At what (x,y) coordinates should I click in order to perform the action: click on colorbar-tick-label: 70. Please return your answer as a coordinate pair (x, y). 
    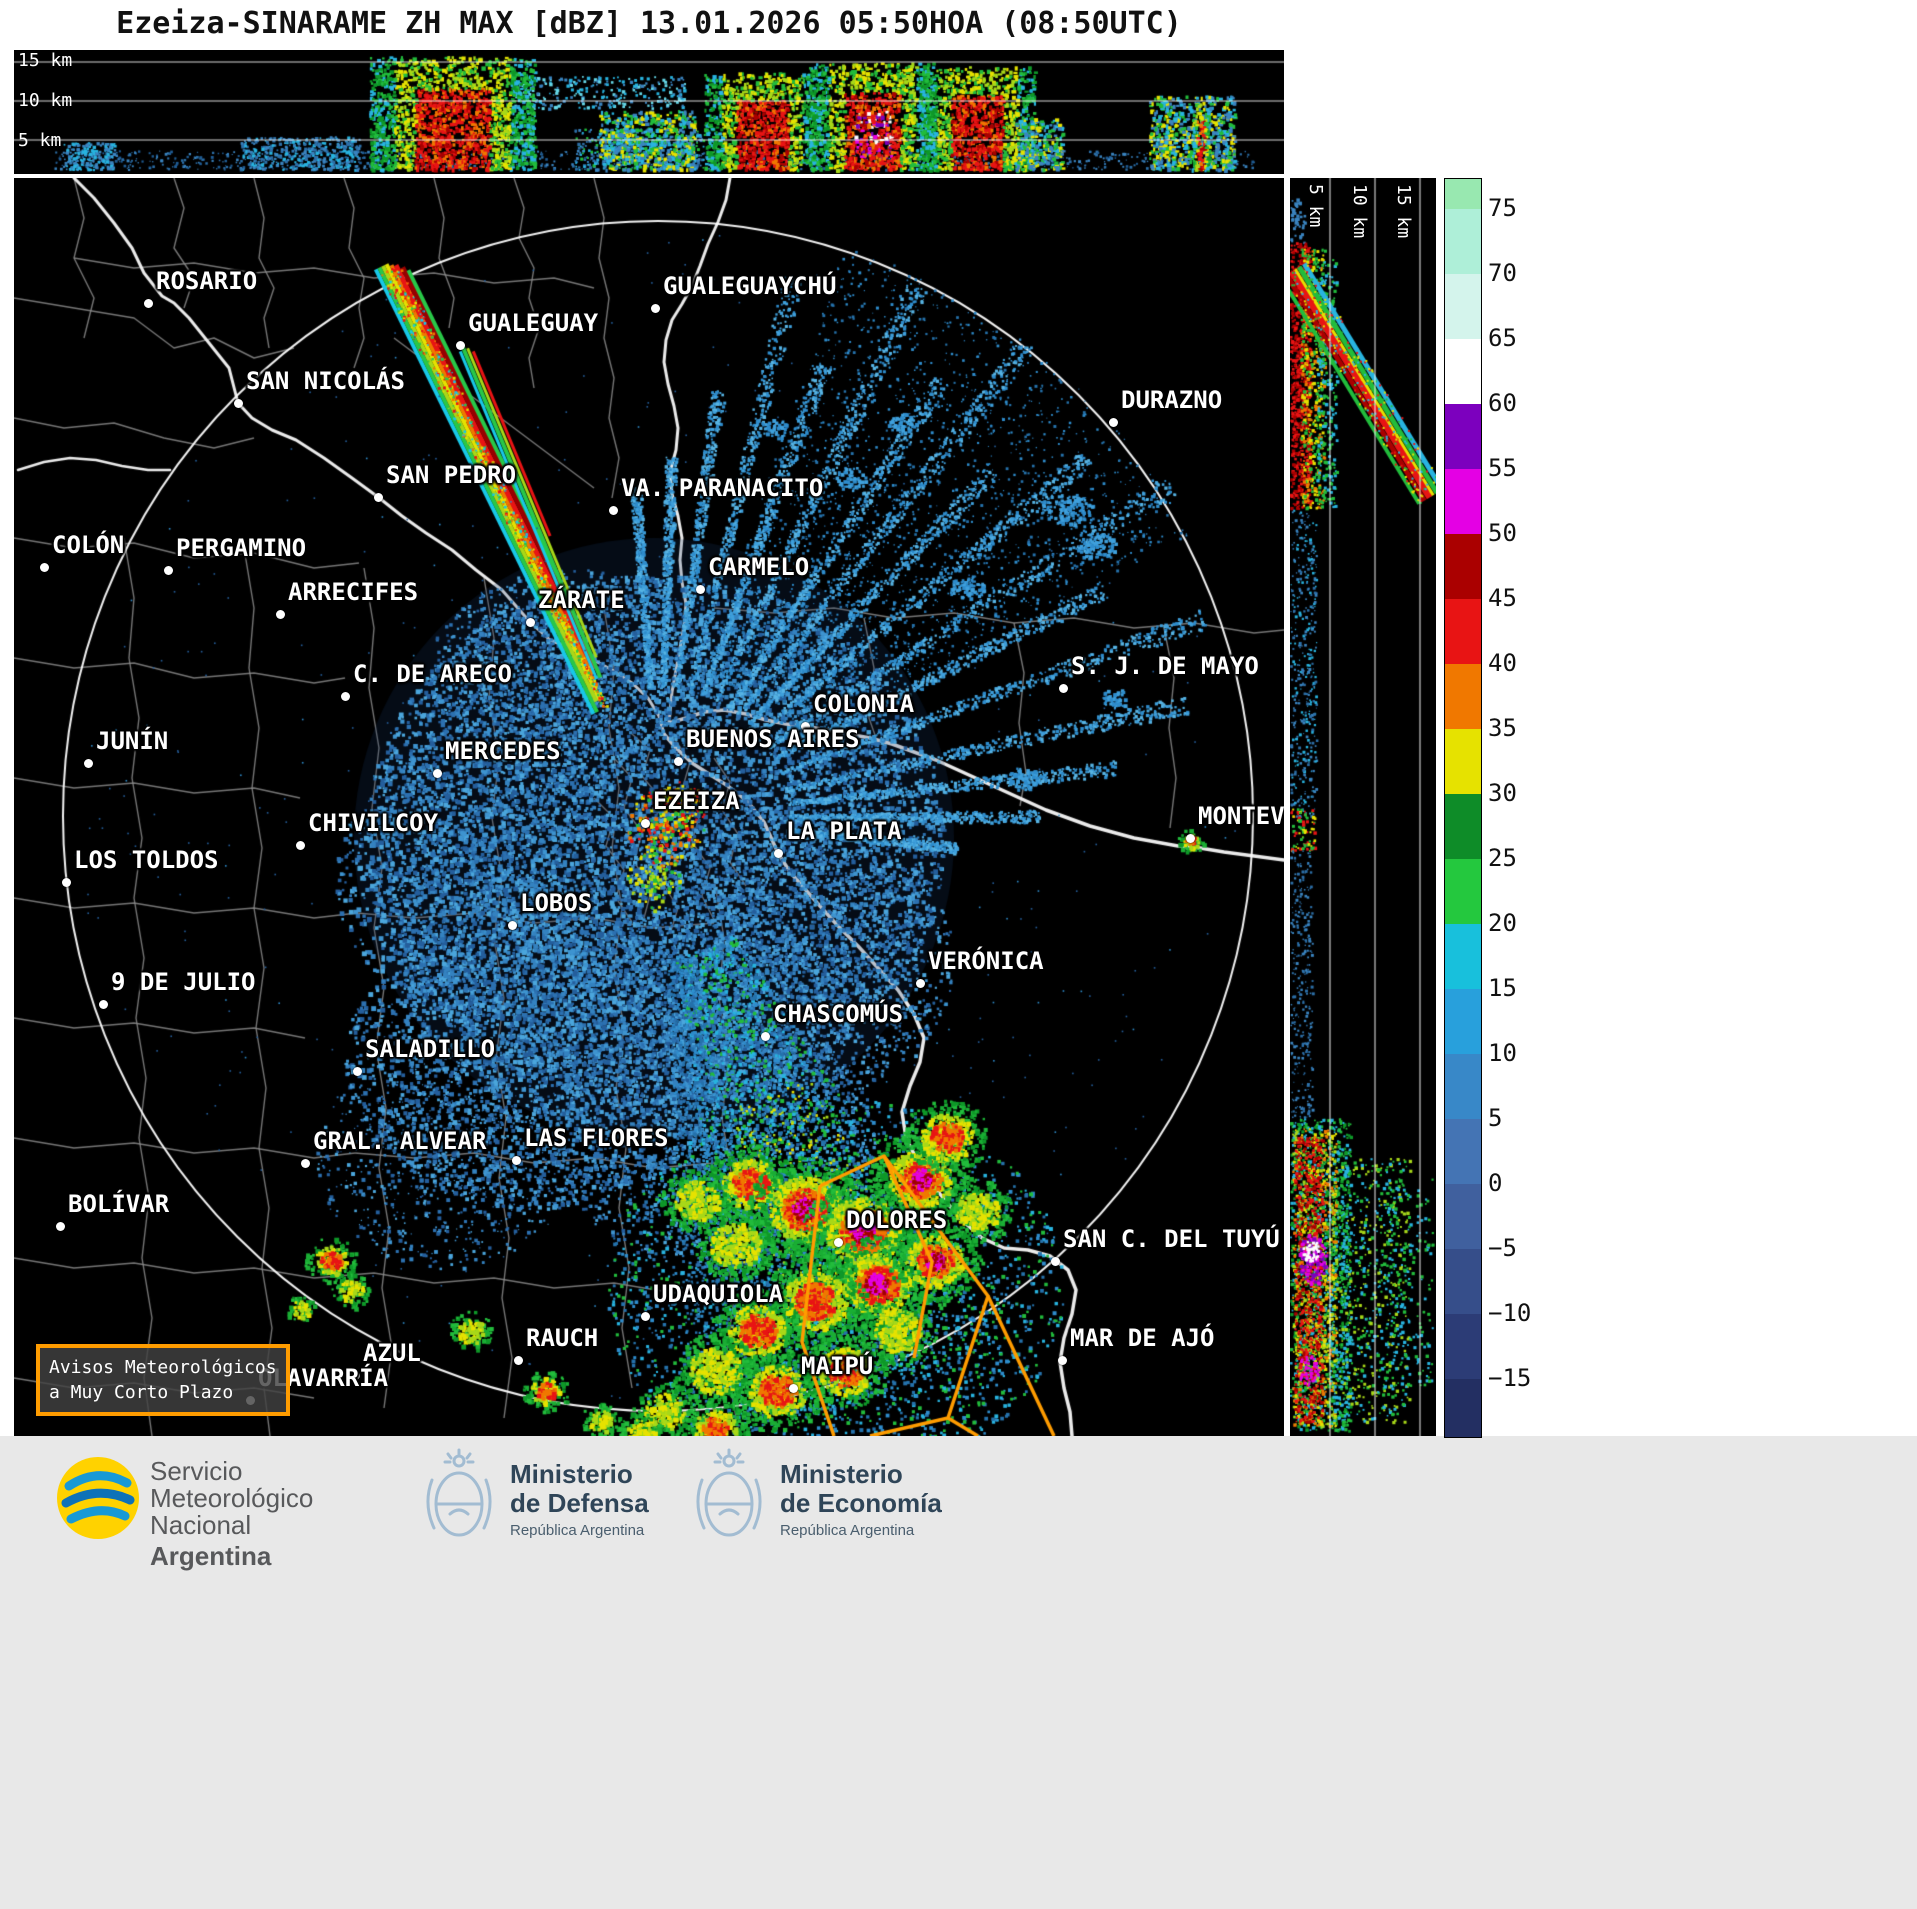
    Looking at the image, I should click on (1502, 273).